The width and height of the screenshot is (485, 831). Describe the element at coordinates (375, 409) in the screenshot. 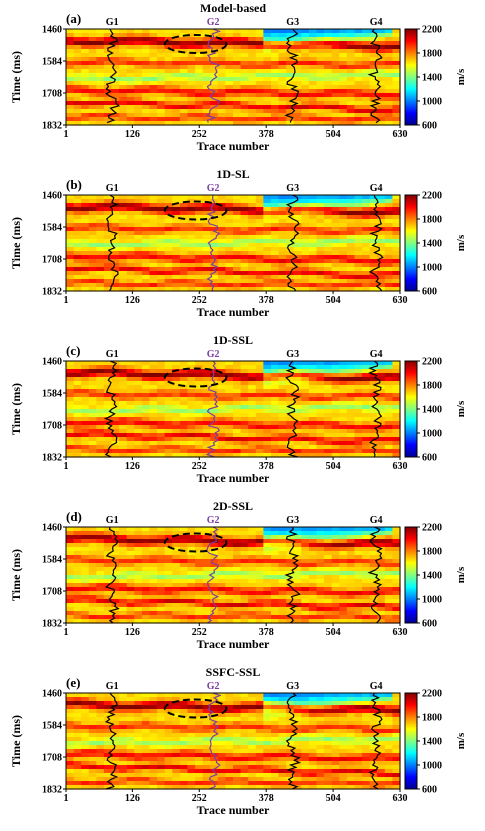

I see `well-log-g4` at that location.